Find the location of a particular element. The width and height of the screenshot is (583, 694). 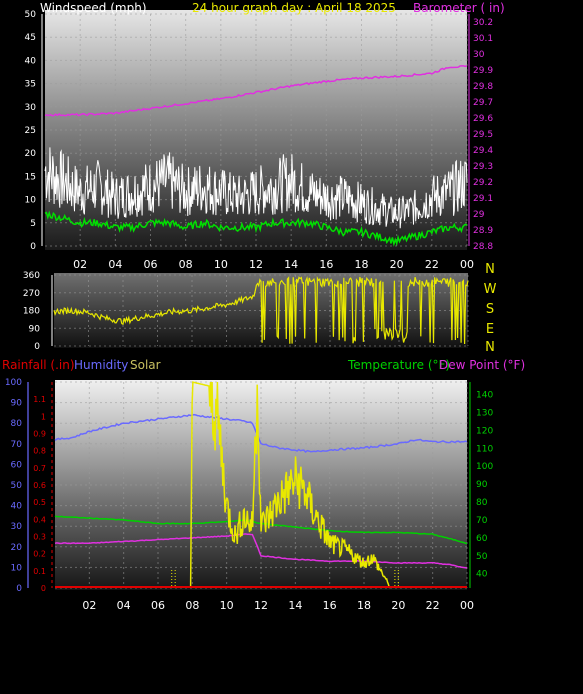

wind-tick-label: 35 is located at coordinates (30, 85).